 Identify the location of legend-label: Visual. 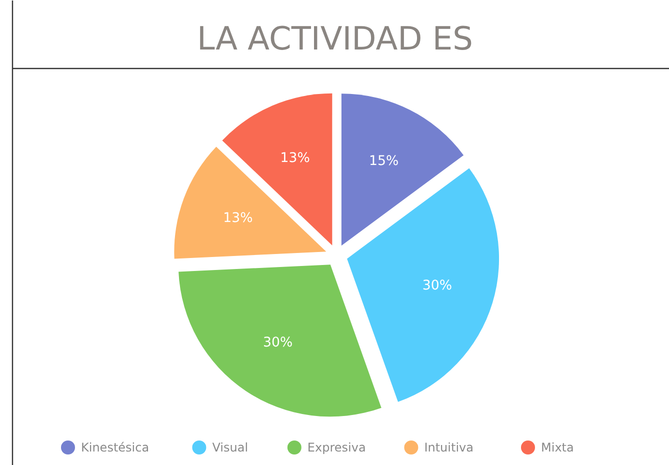
(230, 447).